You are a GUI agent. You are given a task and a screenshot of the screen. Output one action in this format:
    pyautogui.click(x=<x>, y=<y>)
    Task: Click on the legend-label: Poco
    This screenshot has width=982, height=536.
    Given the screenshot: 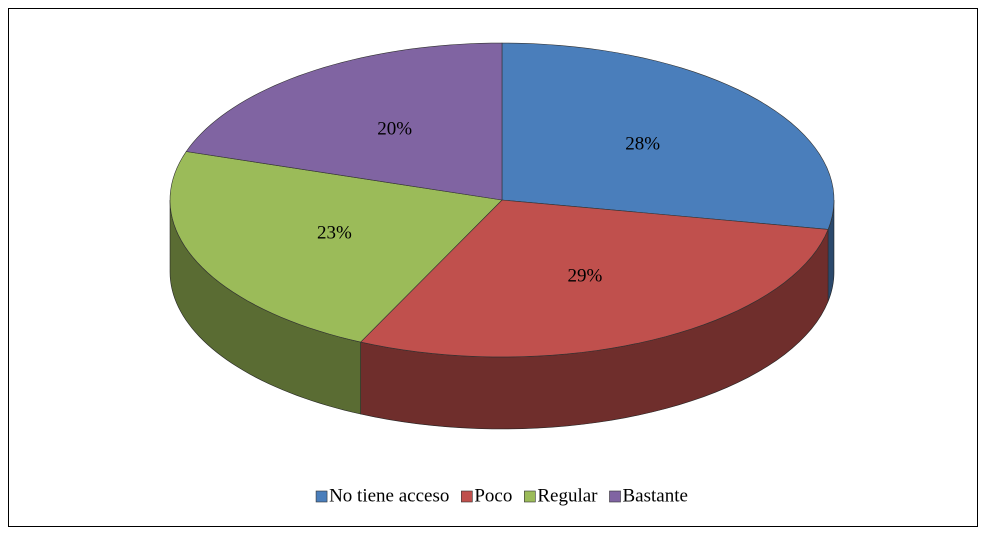 What is the action you would take?
    pyautogui.click(x=493, y=495)
    